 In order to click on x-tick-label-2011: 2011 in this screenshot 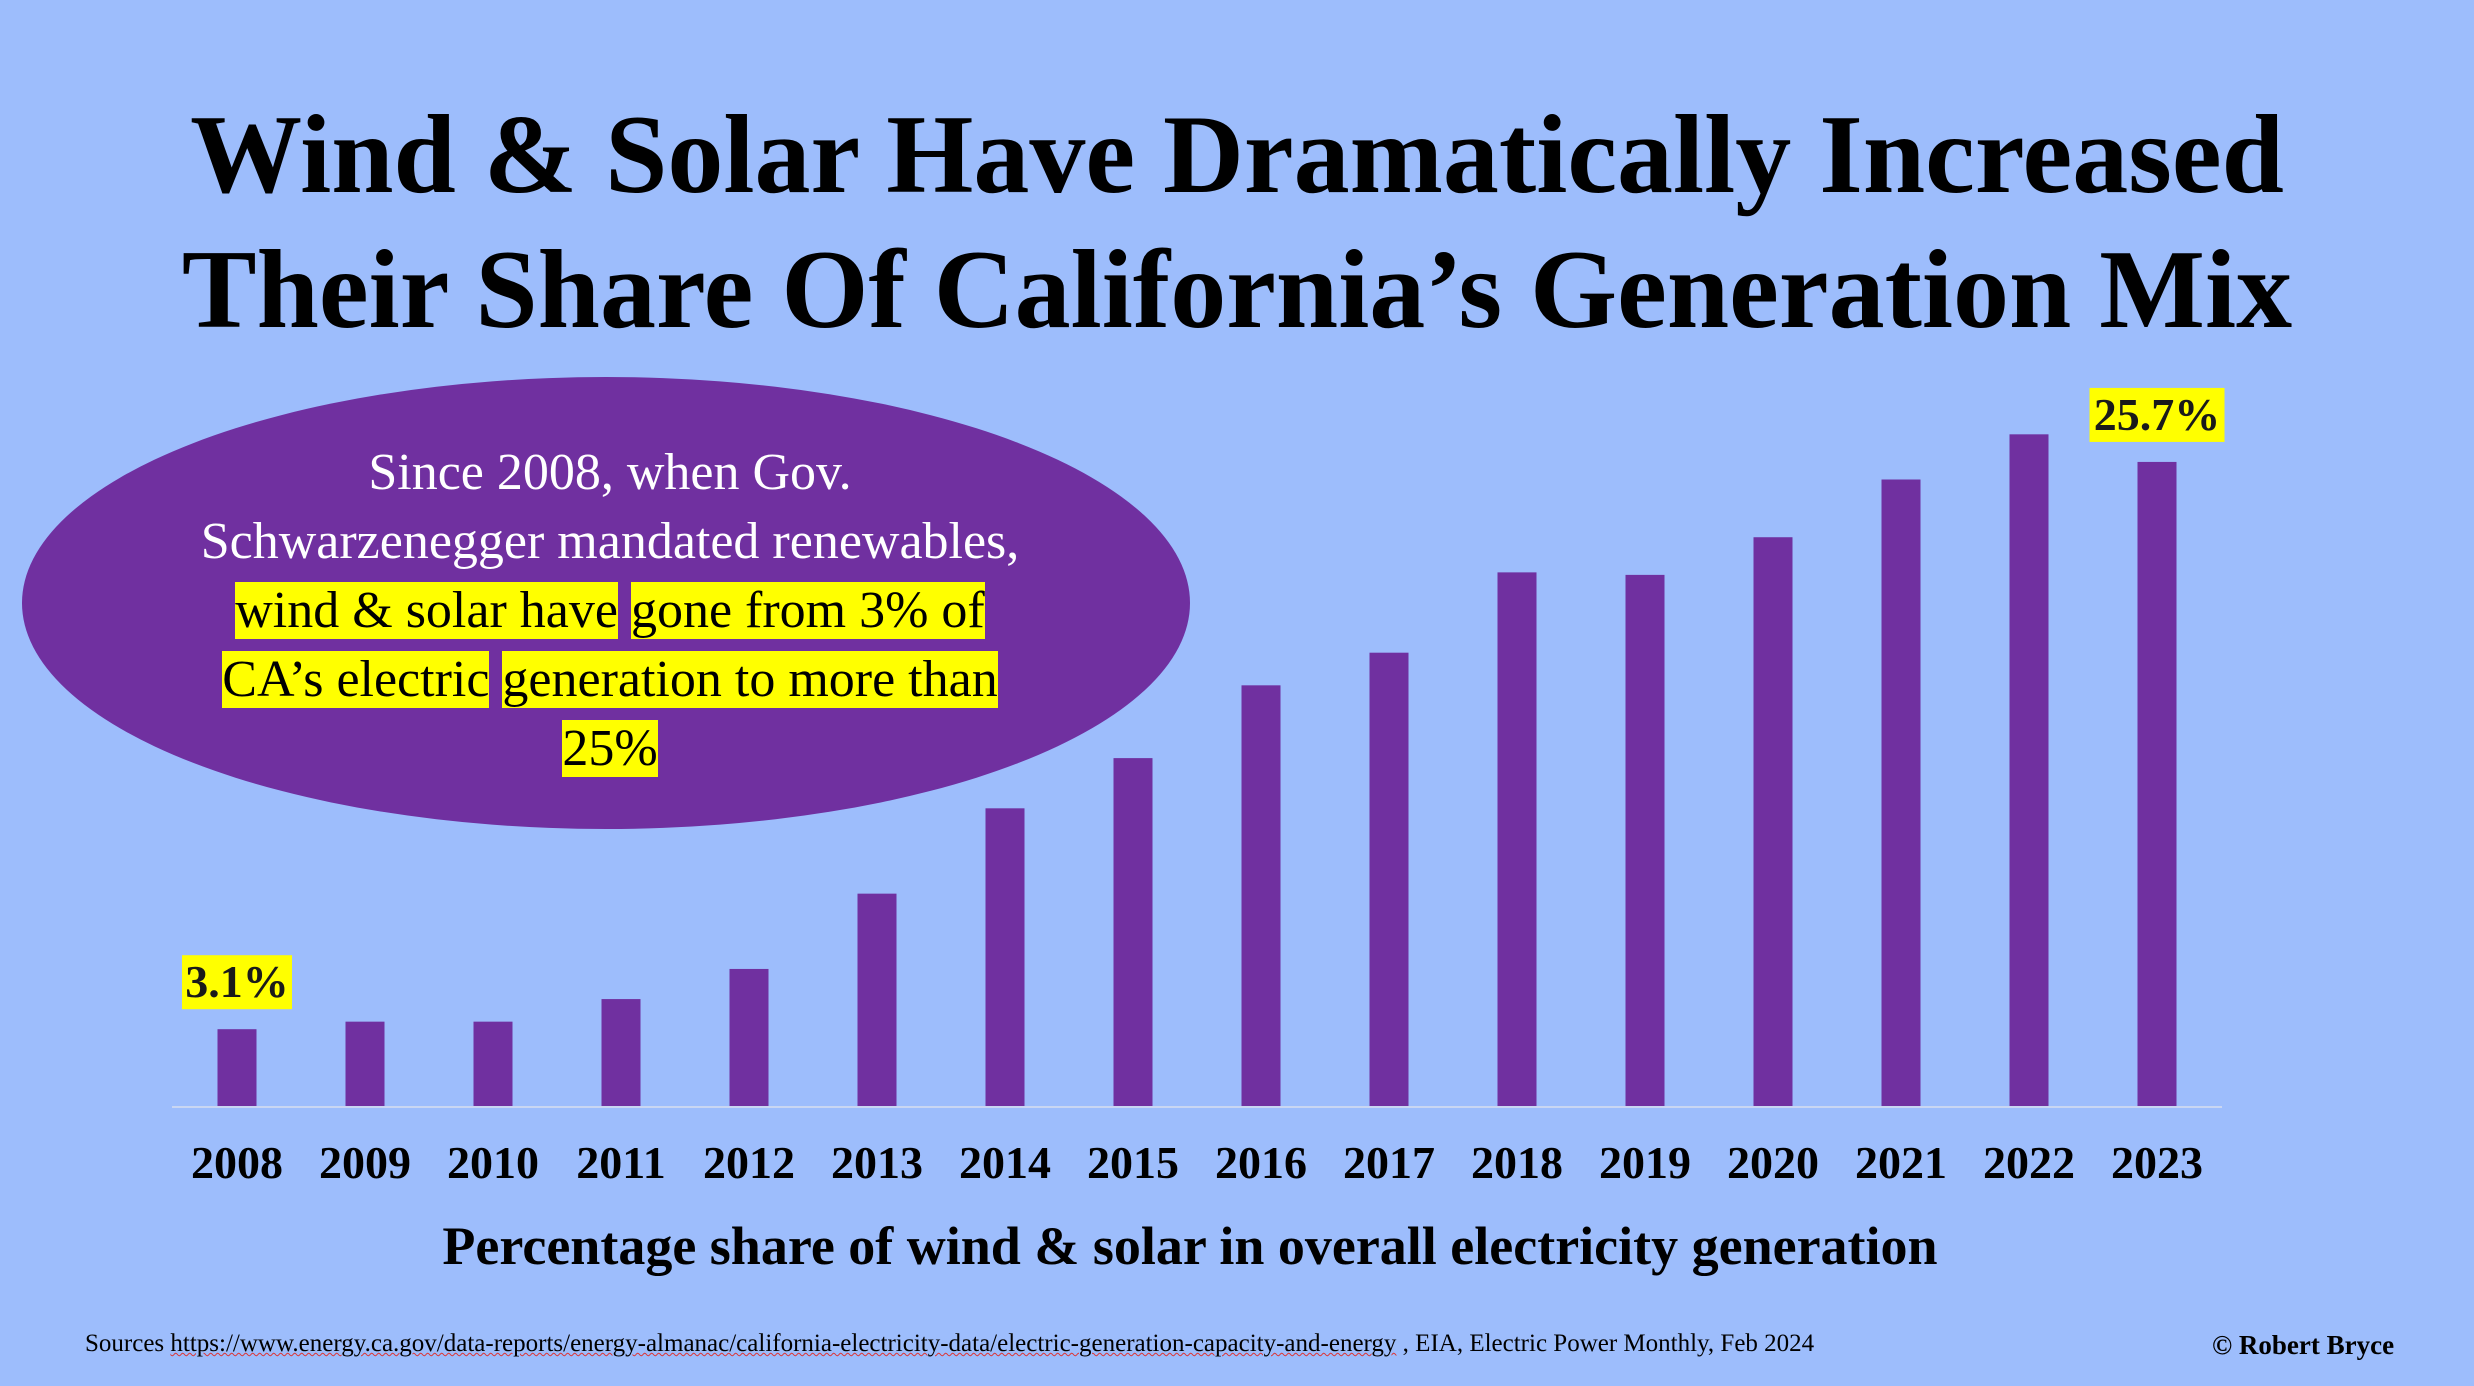, I will do `click(620, 1162)`.